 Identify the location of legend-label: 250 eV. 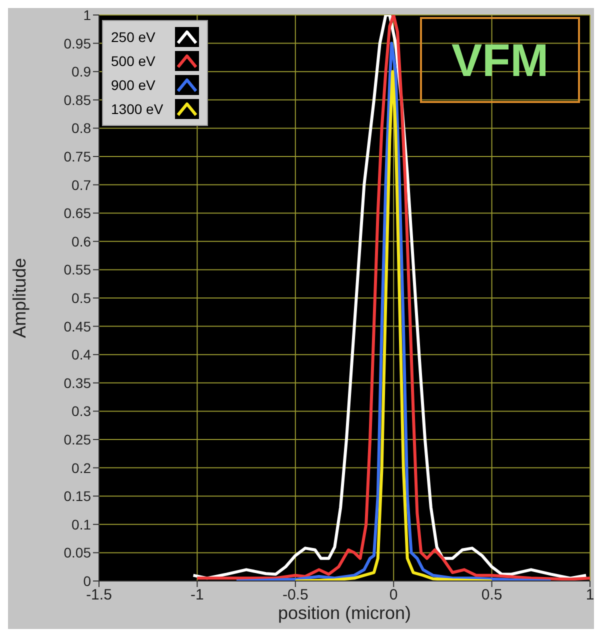
(133, 37).